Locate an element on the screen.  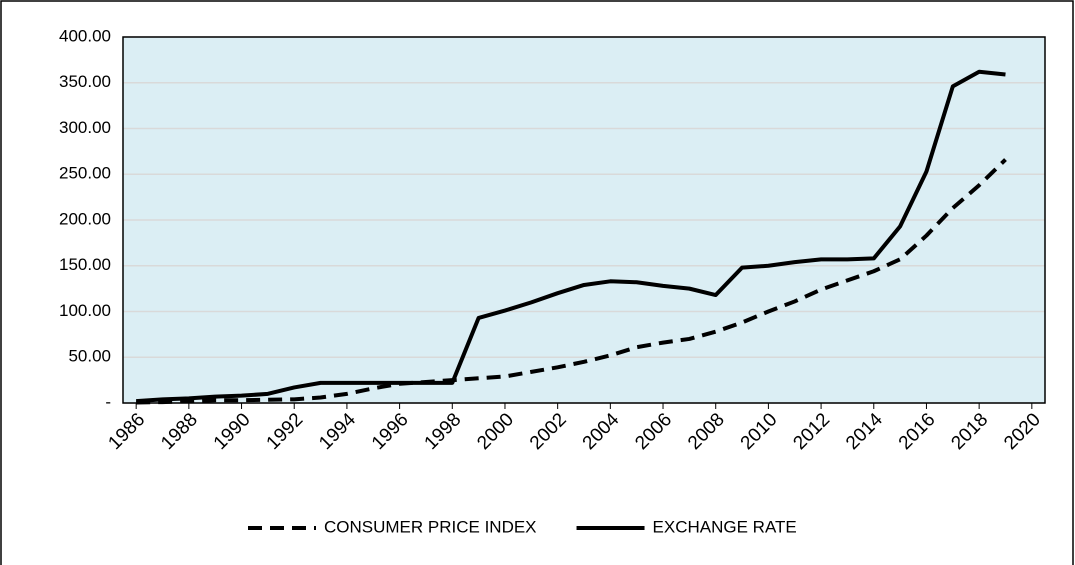
y-tick-label: 100.00 is located at coordinates (85, 310).